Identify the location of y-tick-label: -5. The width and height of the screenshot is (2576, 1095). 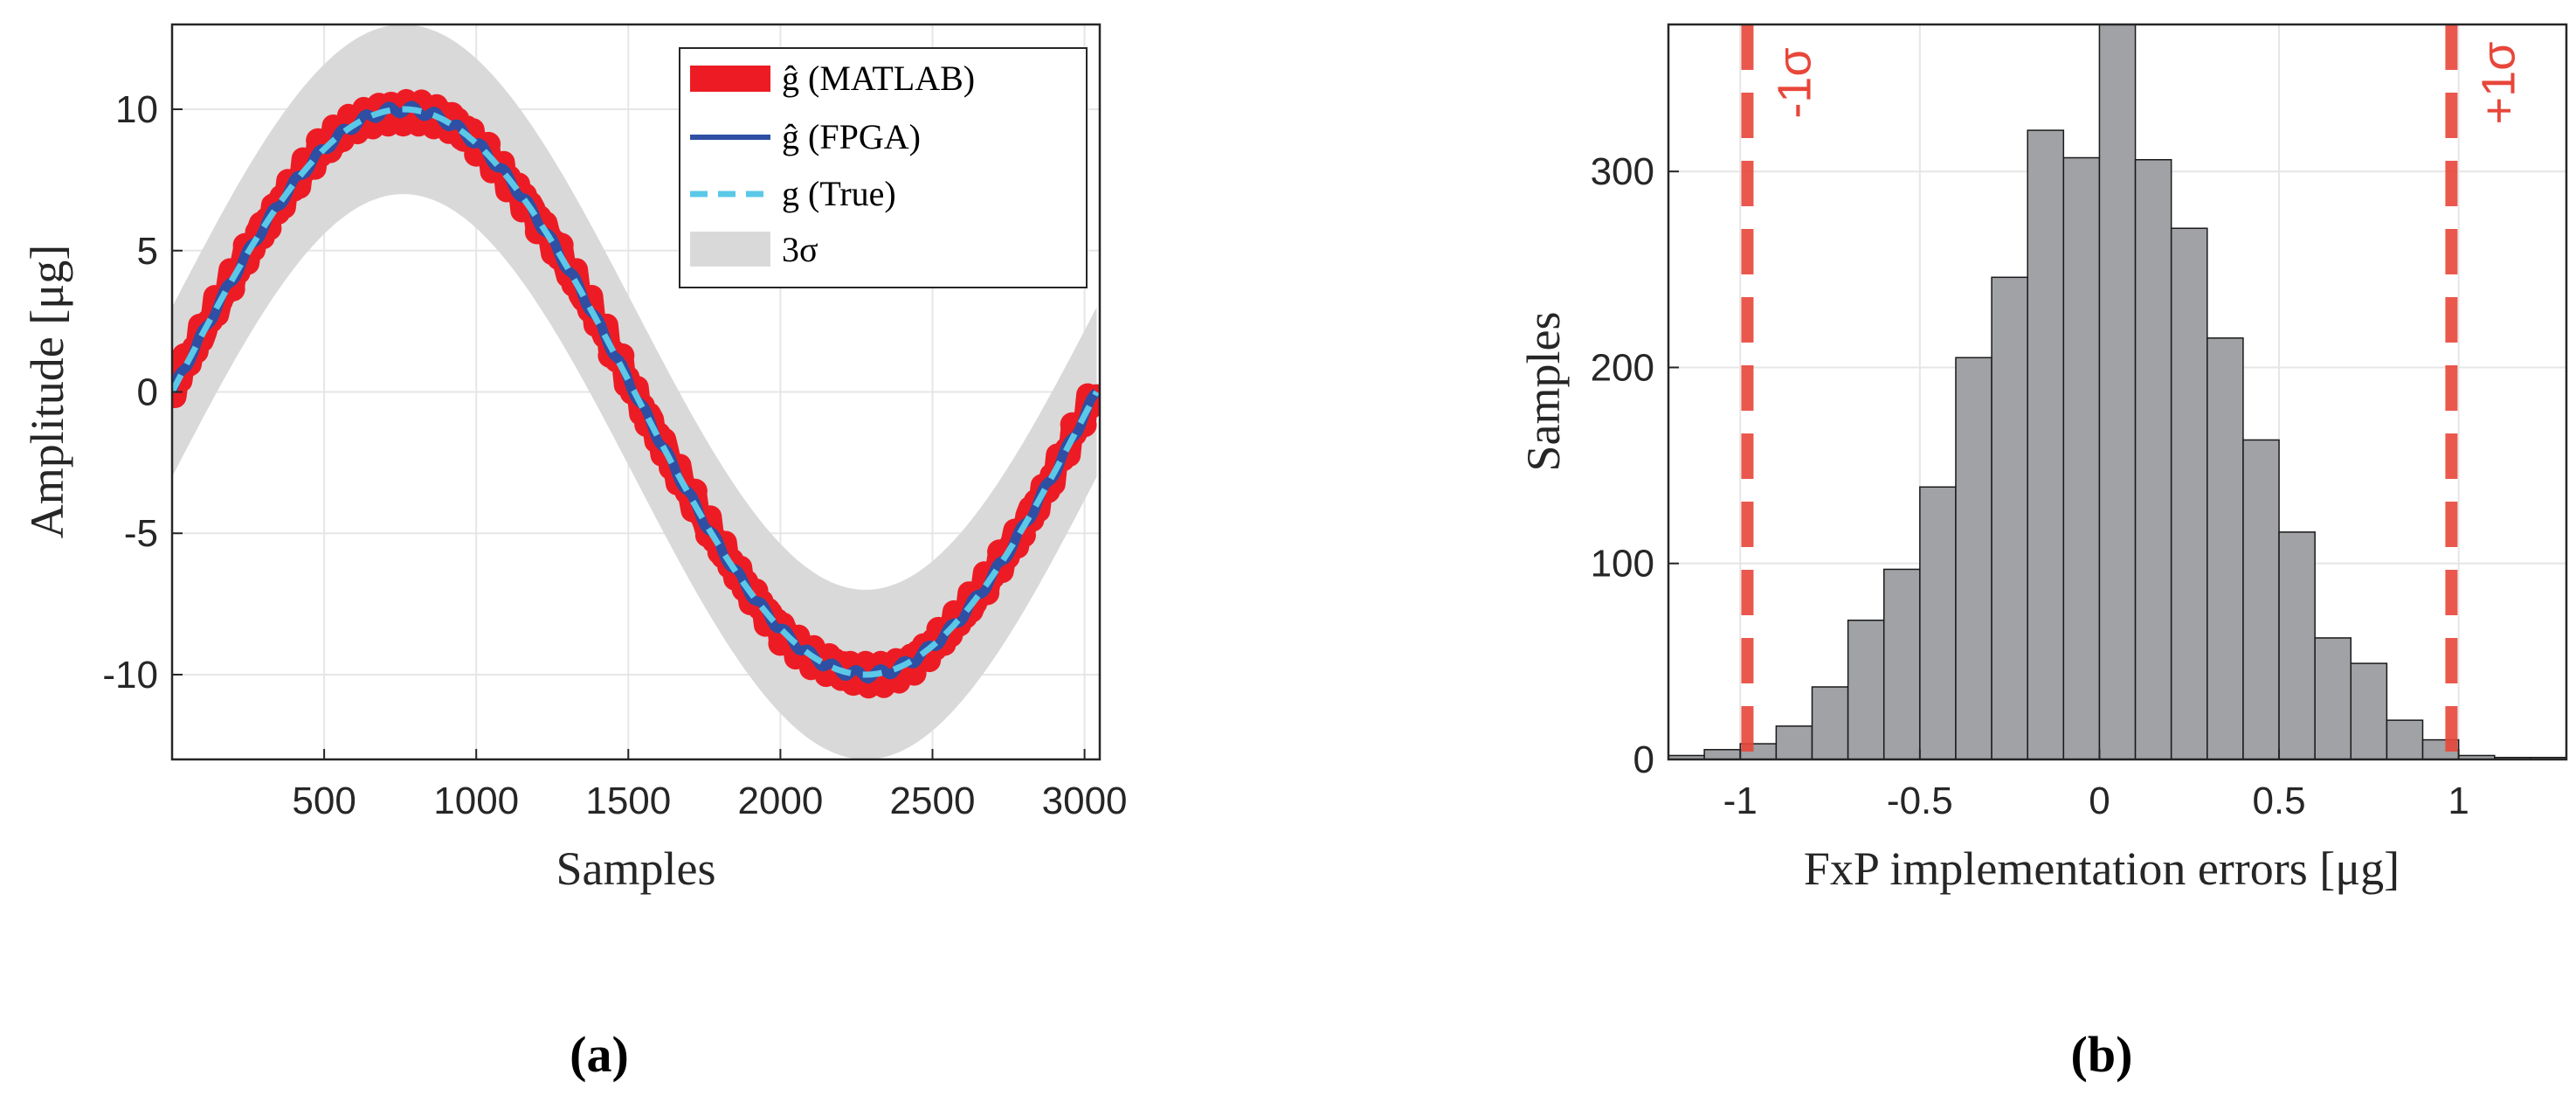
(141, 533).